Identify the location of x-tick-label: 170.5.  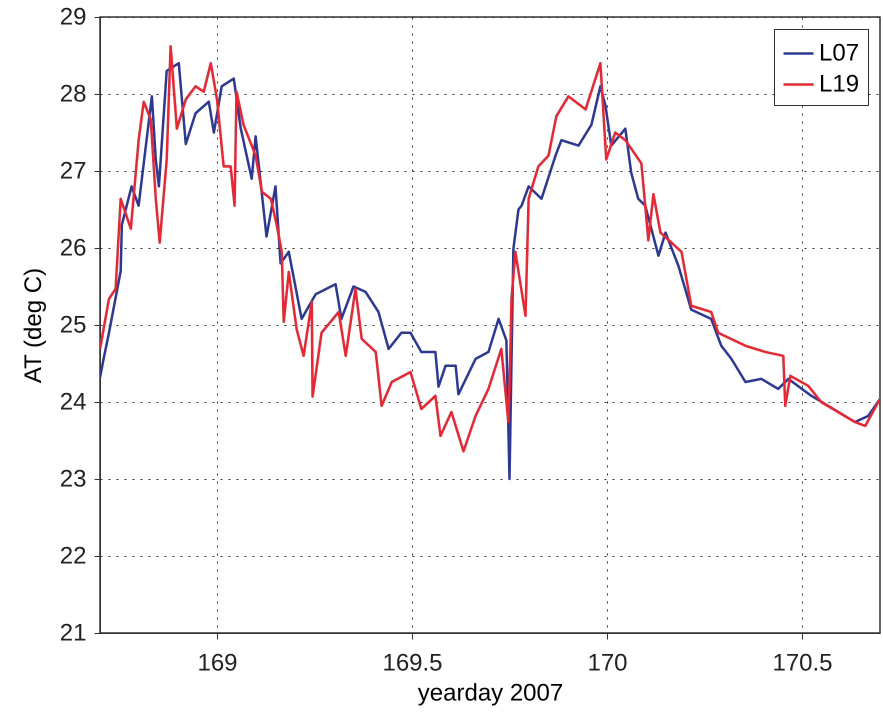
(802, 663).